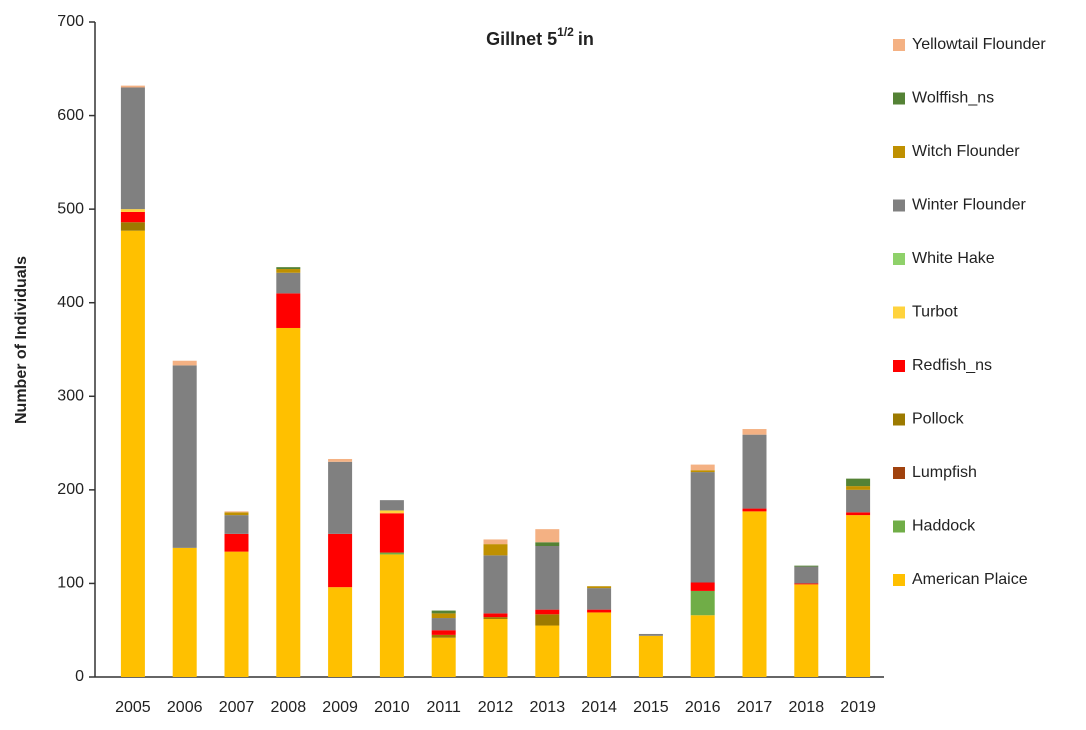 This screenshot has width=1086, height=730. I want to click on legend-label: White Hake, so click(953, 258).